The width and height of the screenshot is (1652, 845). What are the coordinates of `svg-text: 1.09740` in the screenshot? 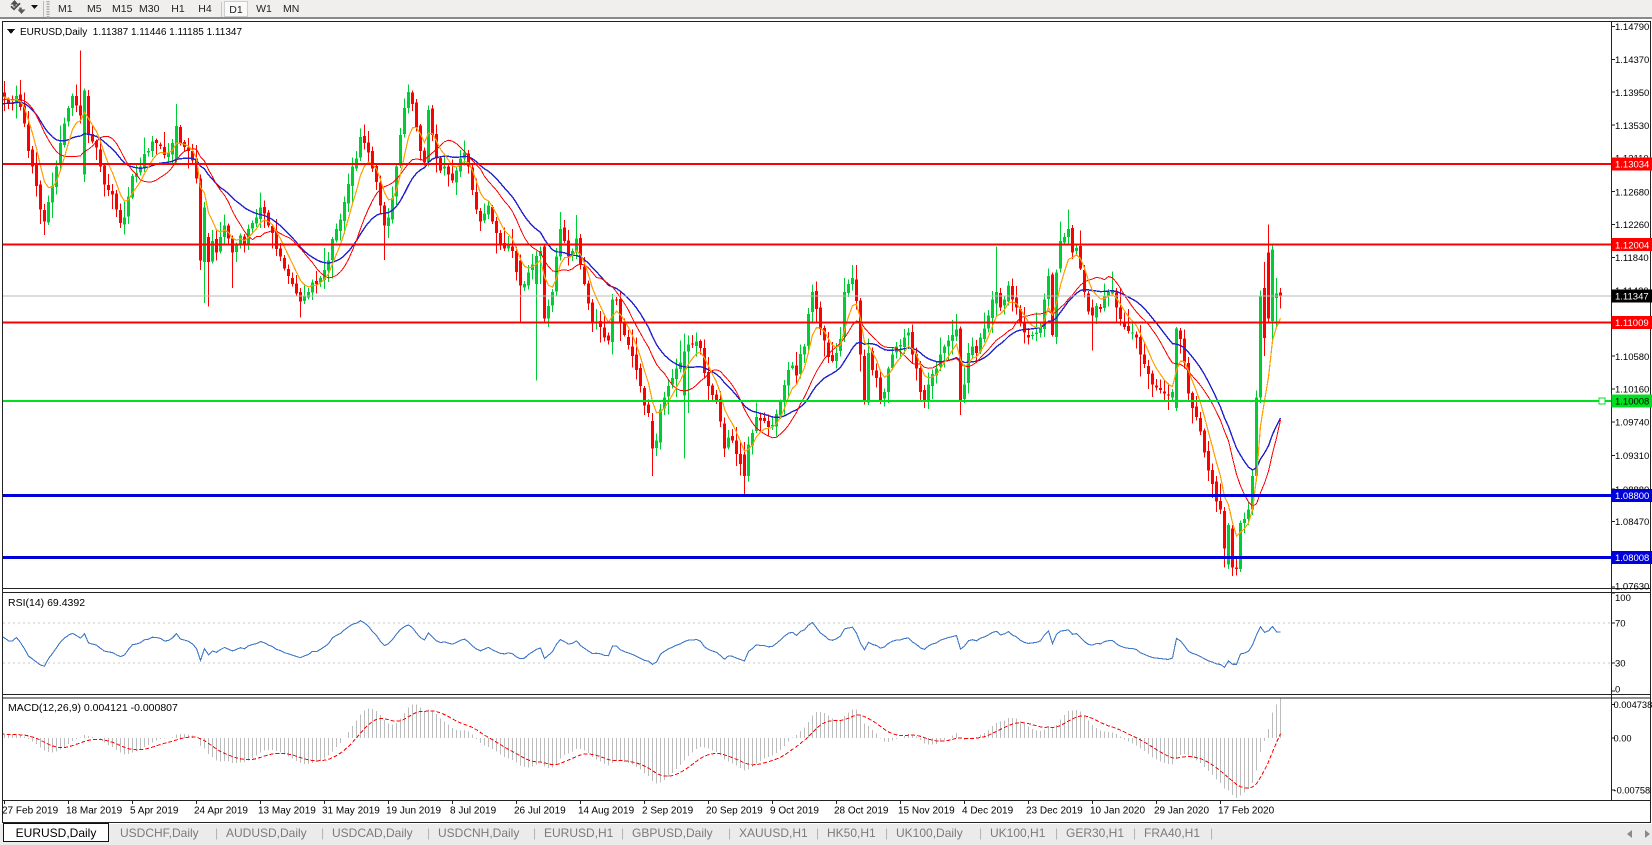 It's located at (1632, 423).